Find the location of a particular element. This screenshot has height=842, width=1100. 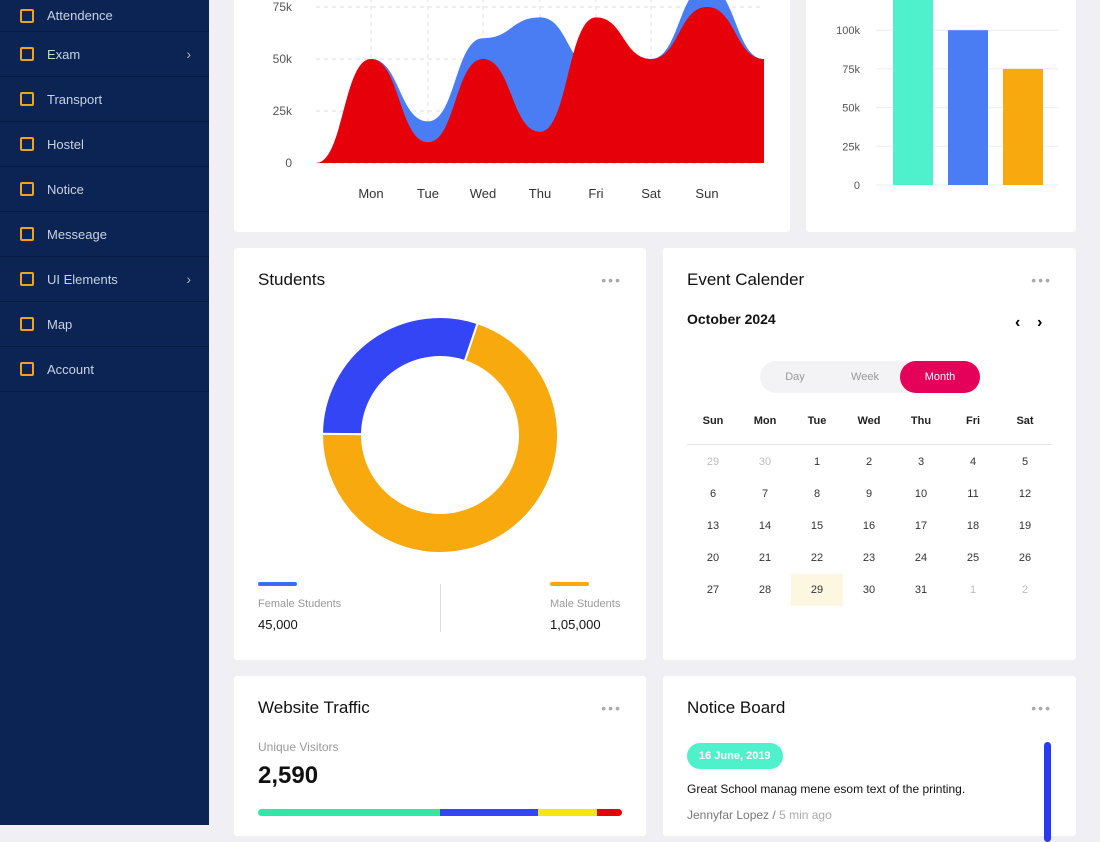

calendar-date: 15 is located at coordinates (817, 526).